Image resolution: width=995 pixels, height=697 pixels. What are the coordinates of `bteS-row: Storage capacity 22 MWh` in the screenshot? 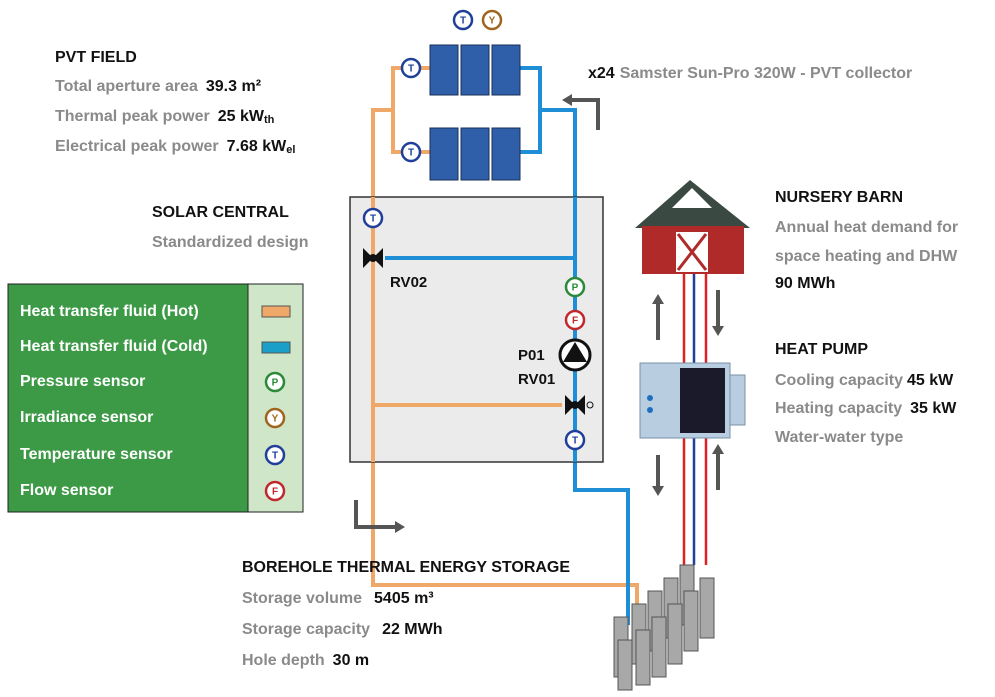 It's located at (342, 629).